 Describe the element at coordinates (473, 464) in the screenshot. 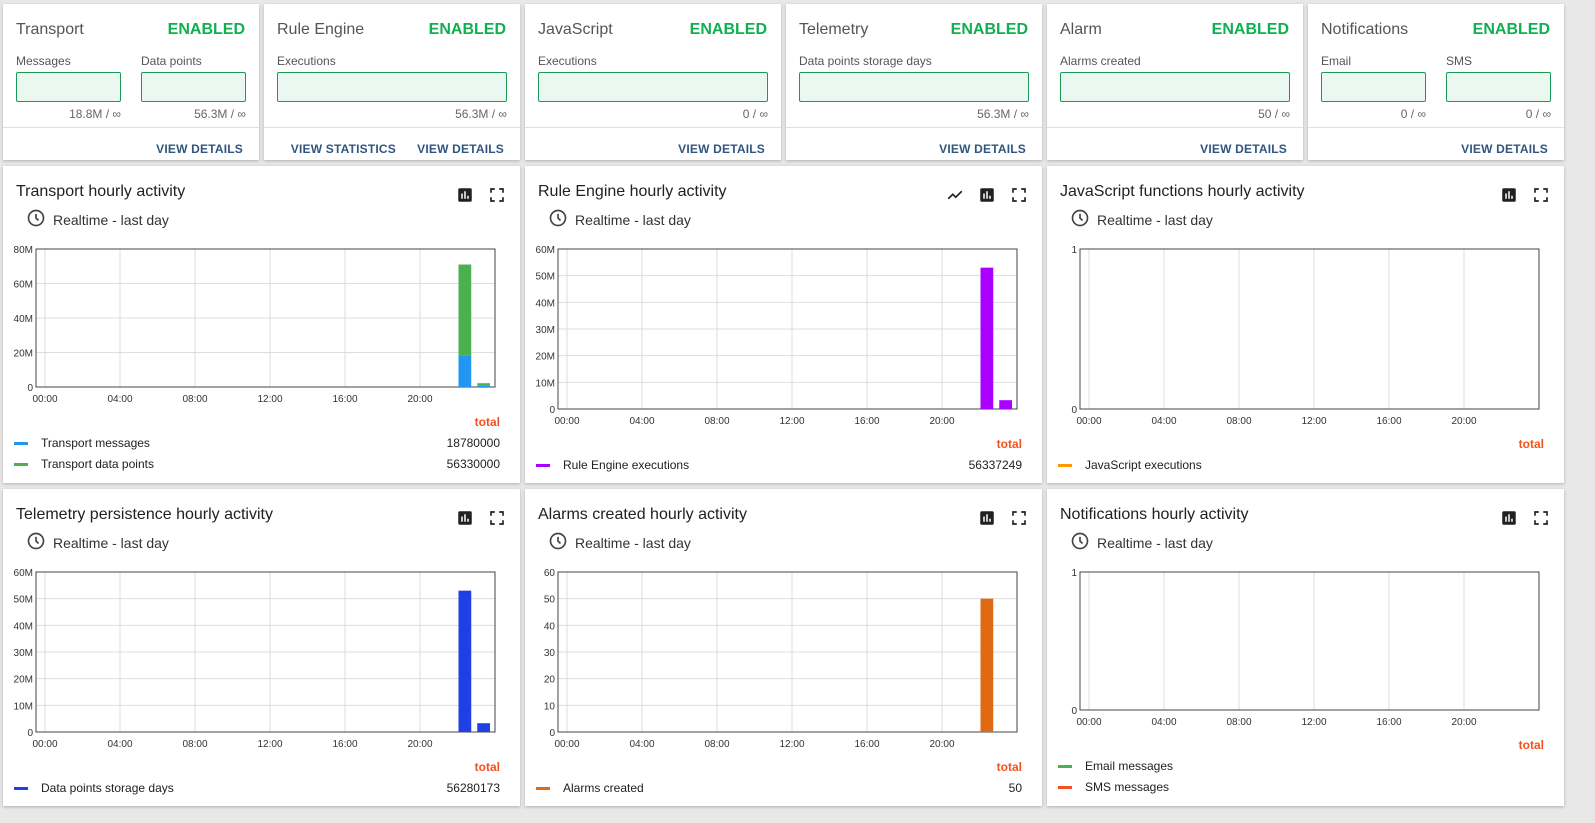

I see `legend-total-value: 56330000` at that location.